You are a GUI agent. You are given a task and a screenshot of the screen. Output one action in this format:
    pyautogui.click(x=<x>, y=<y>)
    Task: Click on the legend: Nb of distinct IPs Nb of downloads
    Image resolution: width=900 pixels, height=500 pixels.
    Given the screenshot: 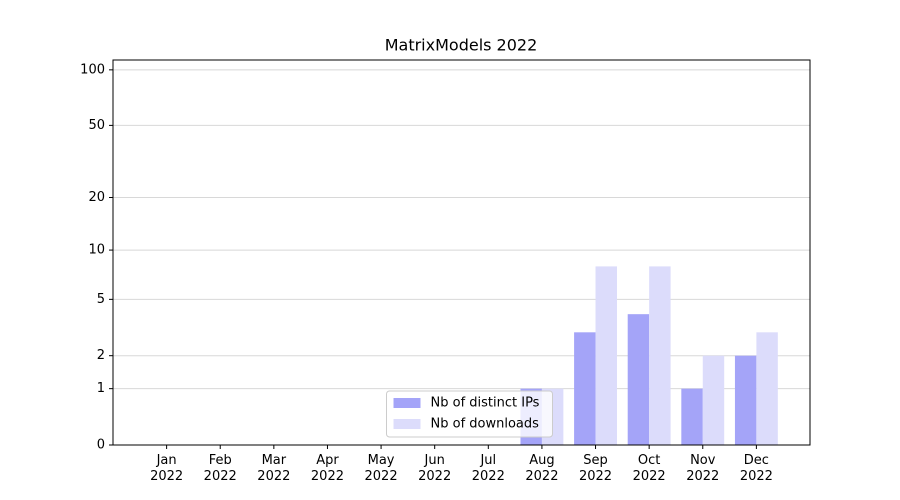 What is the action you would take?
    pyautogui.click(x=469, y=414)
    